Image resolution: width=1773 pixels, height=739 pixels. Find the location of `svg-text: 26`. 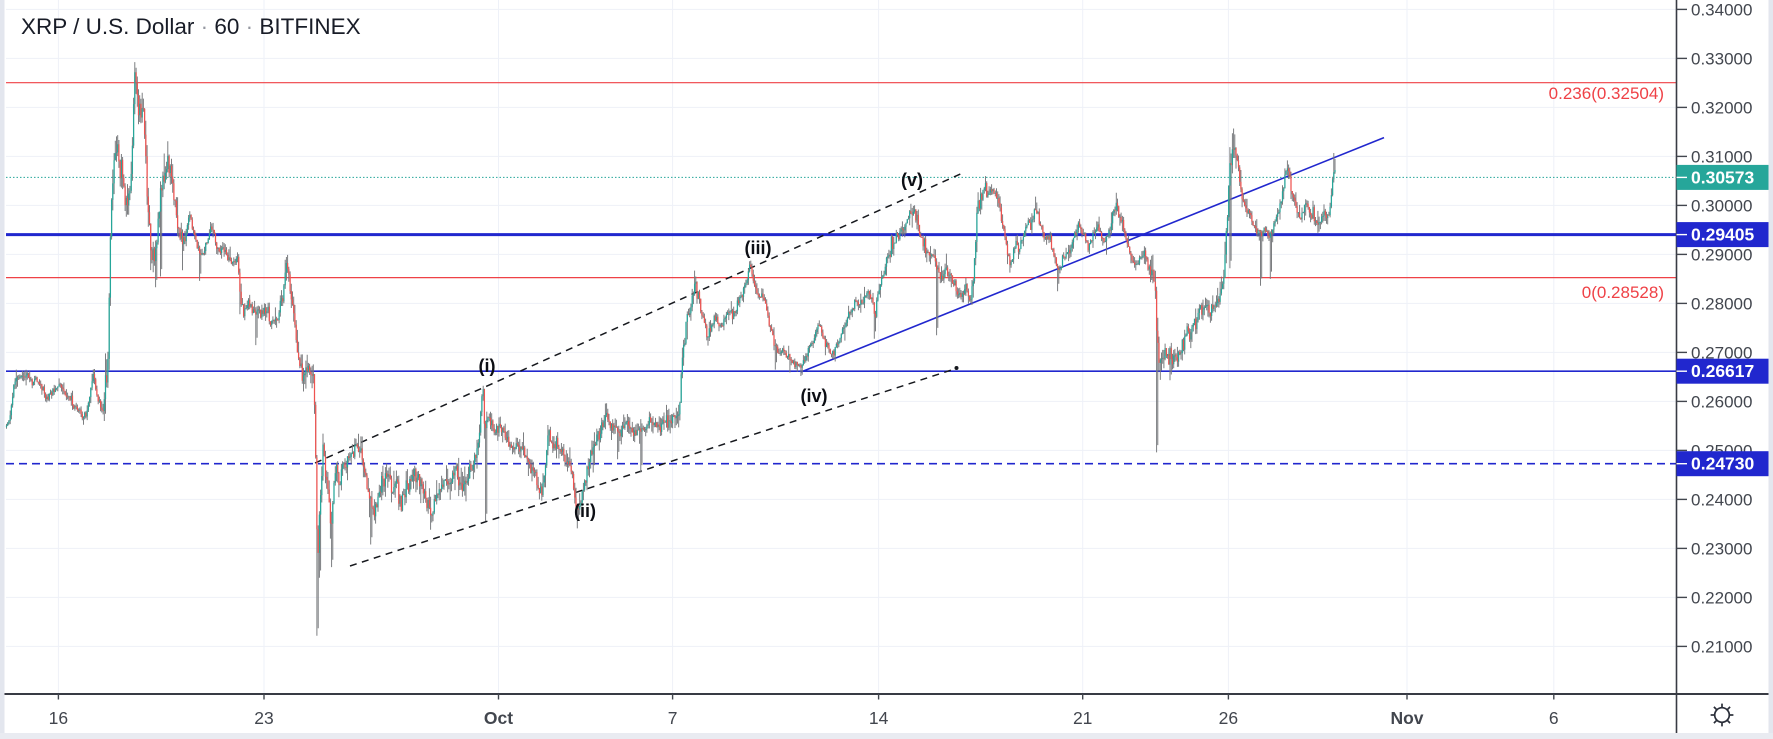

svg-text: 26 is located at coordinates (1228, 718).